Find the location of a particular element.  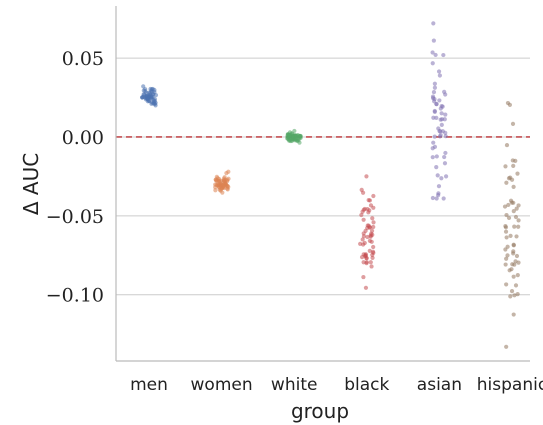

x-tick-label-black: black is located at coordinates (366, 385).